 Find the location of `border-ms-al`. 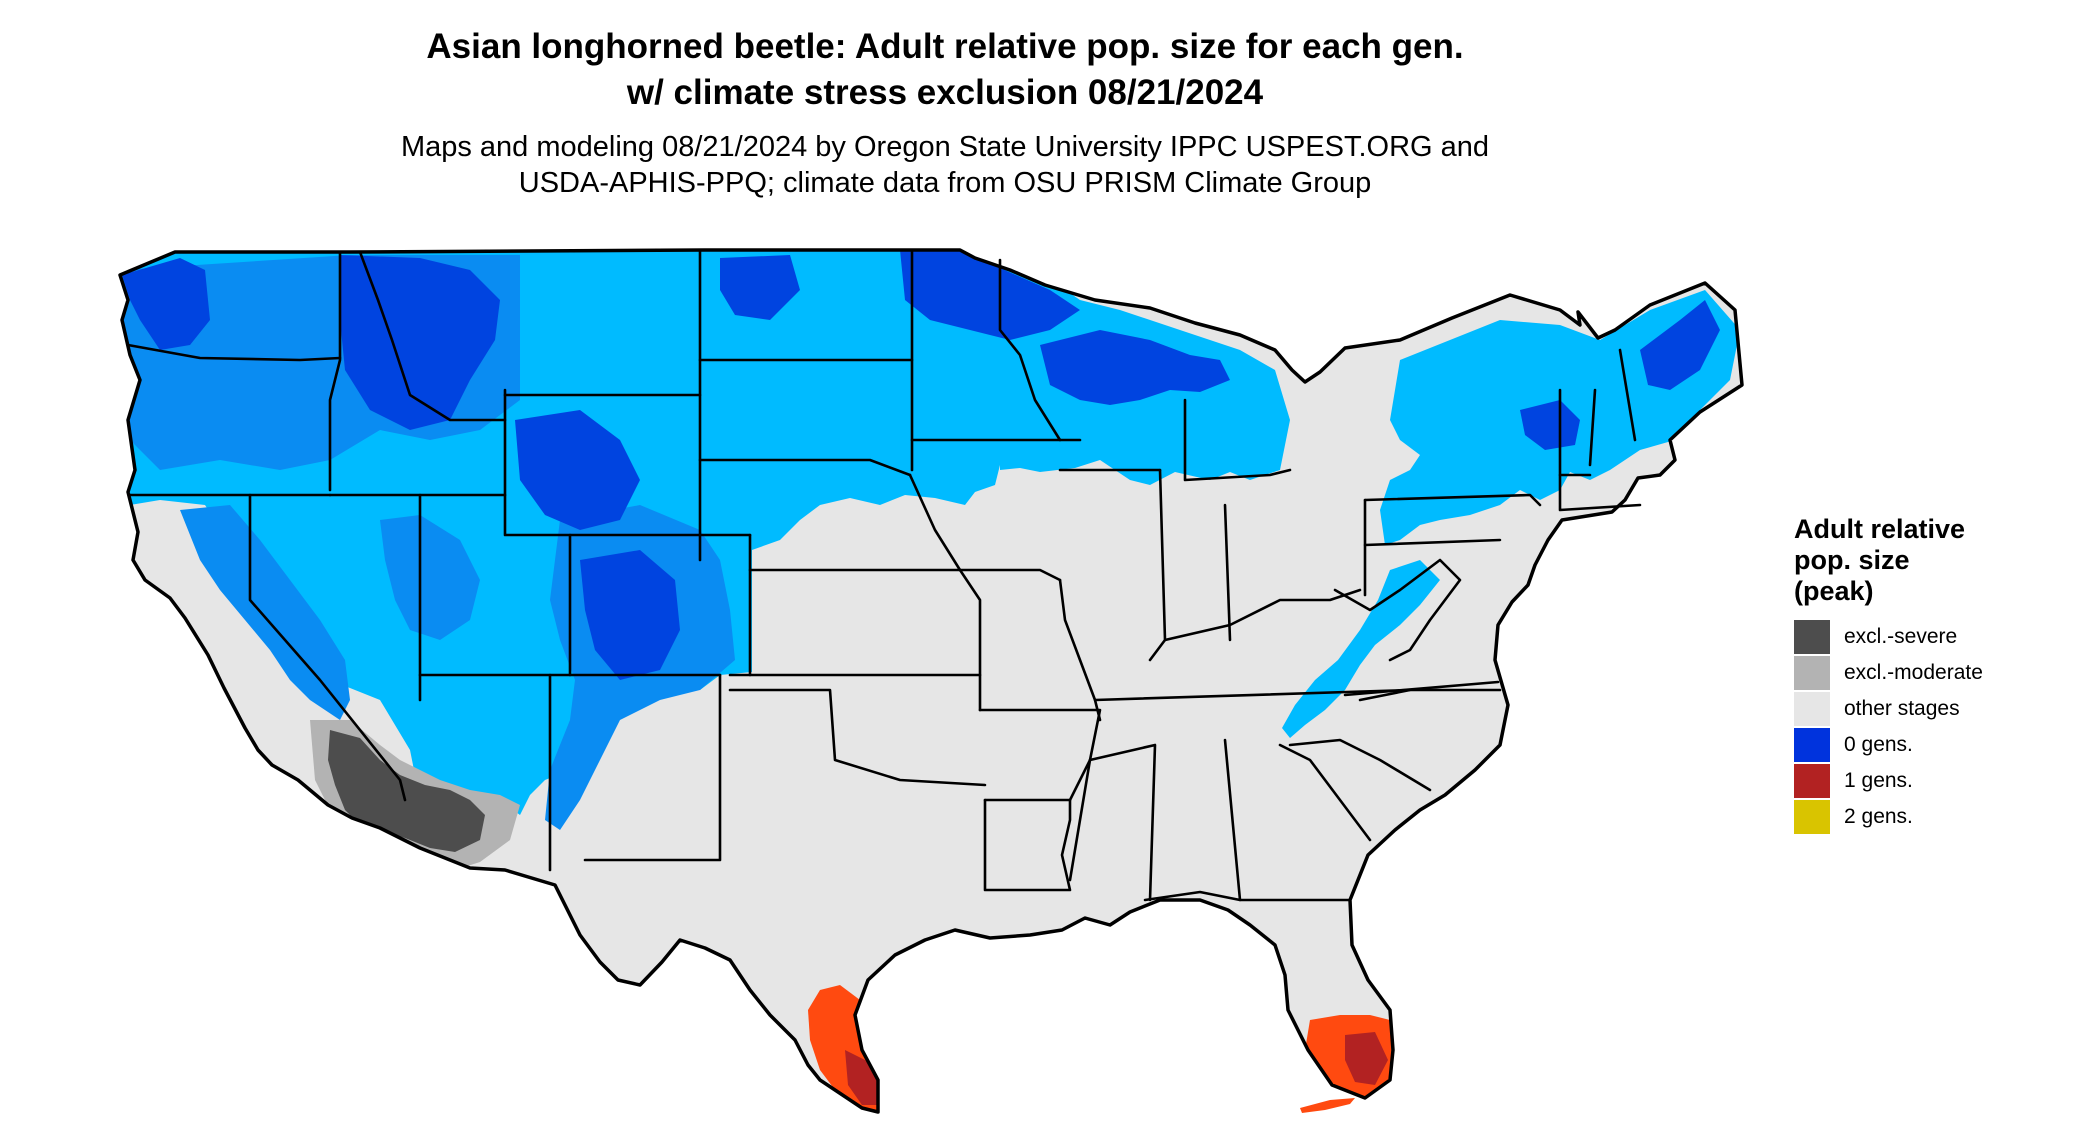

border-ms-al is located at coordinates (1122, 822).